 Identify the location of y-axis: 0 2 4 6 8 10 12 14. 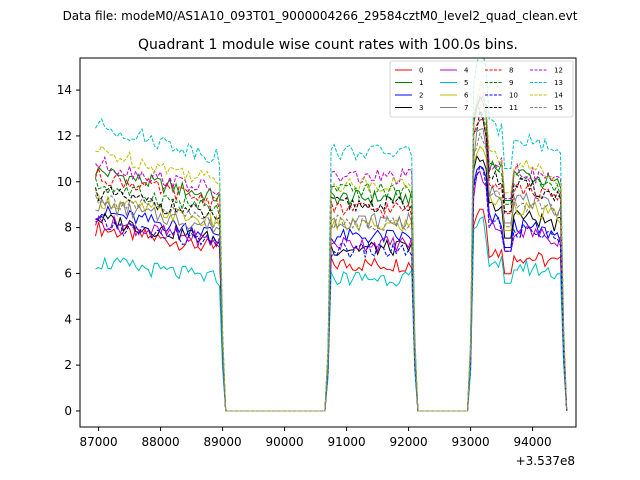
(68, 250).